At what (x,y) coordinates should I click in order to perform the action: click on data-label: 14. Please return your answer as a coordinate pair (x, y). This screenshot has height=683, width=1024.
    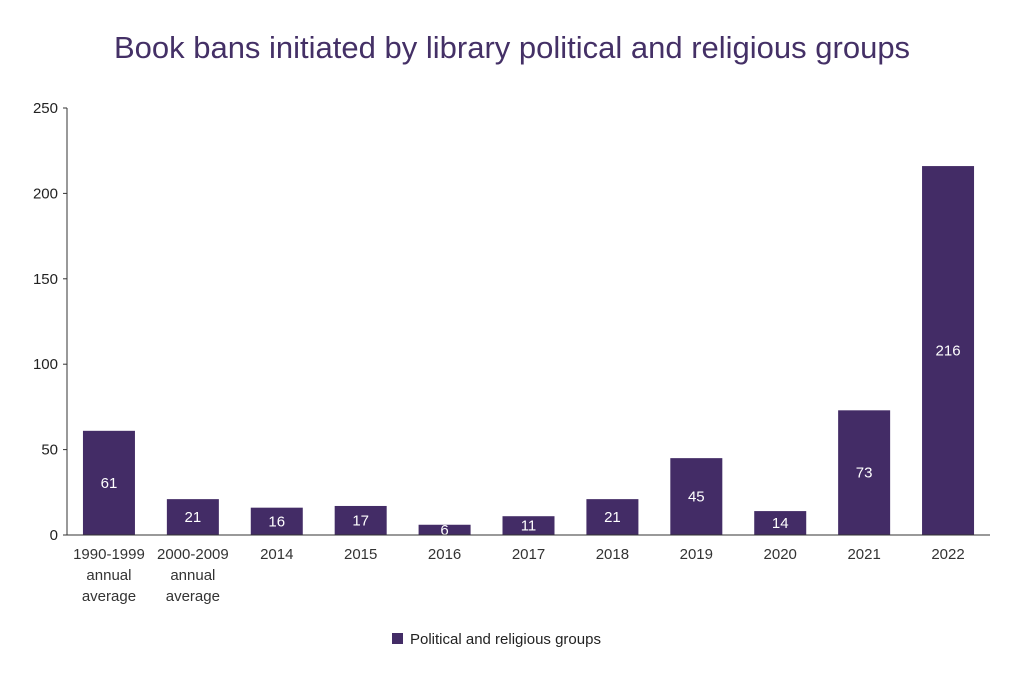
    Looking at the image, I should click on (780, 523).